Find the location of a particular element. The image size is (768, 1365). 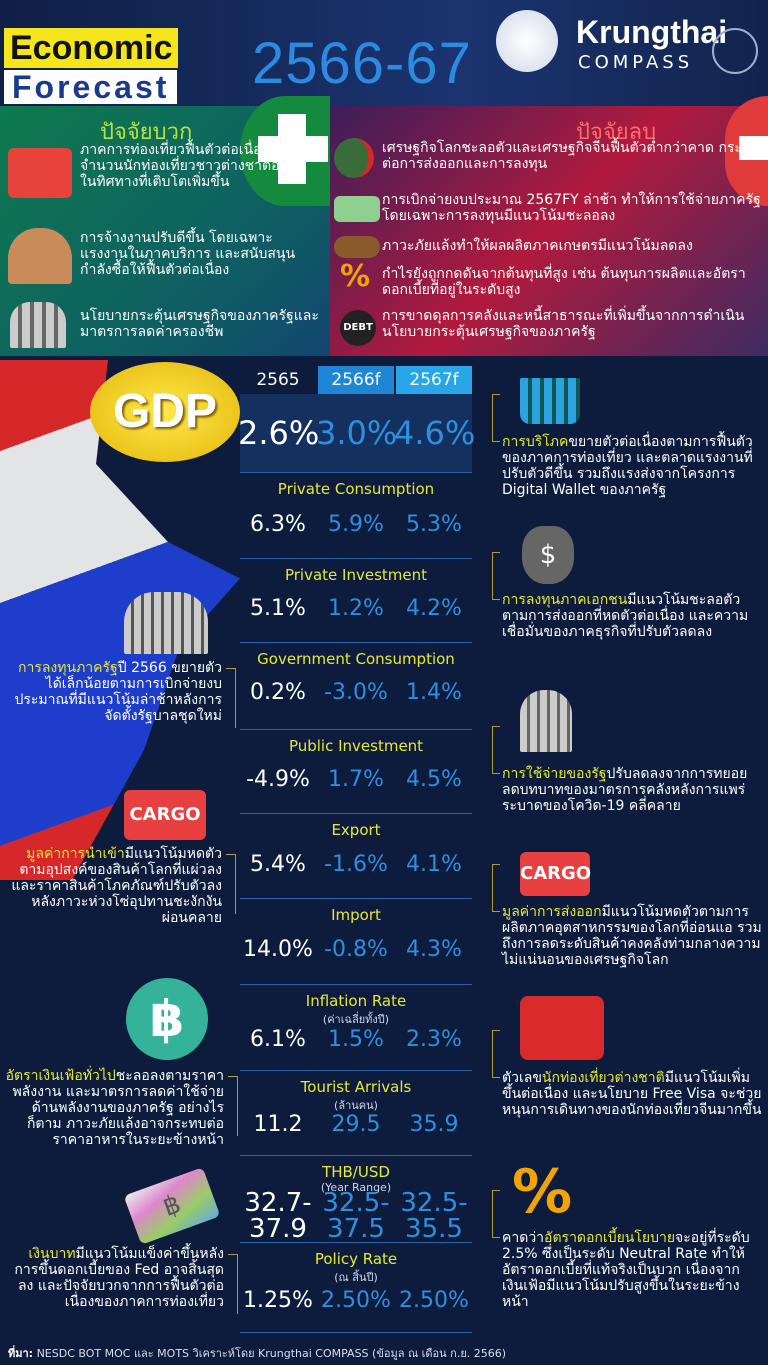

row-value: 32.7- 37.9 is located at coordinates (278, 1216).